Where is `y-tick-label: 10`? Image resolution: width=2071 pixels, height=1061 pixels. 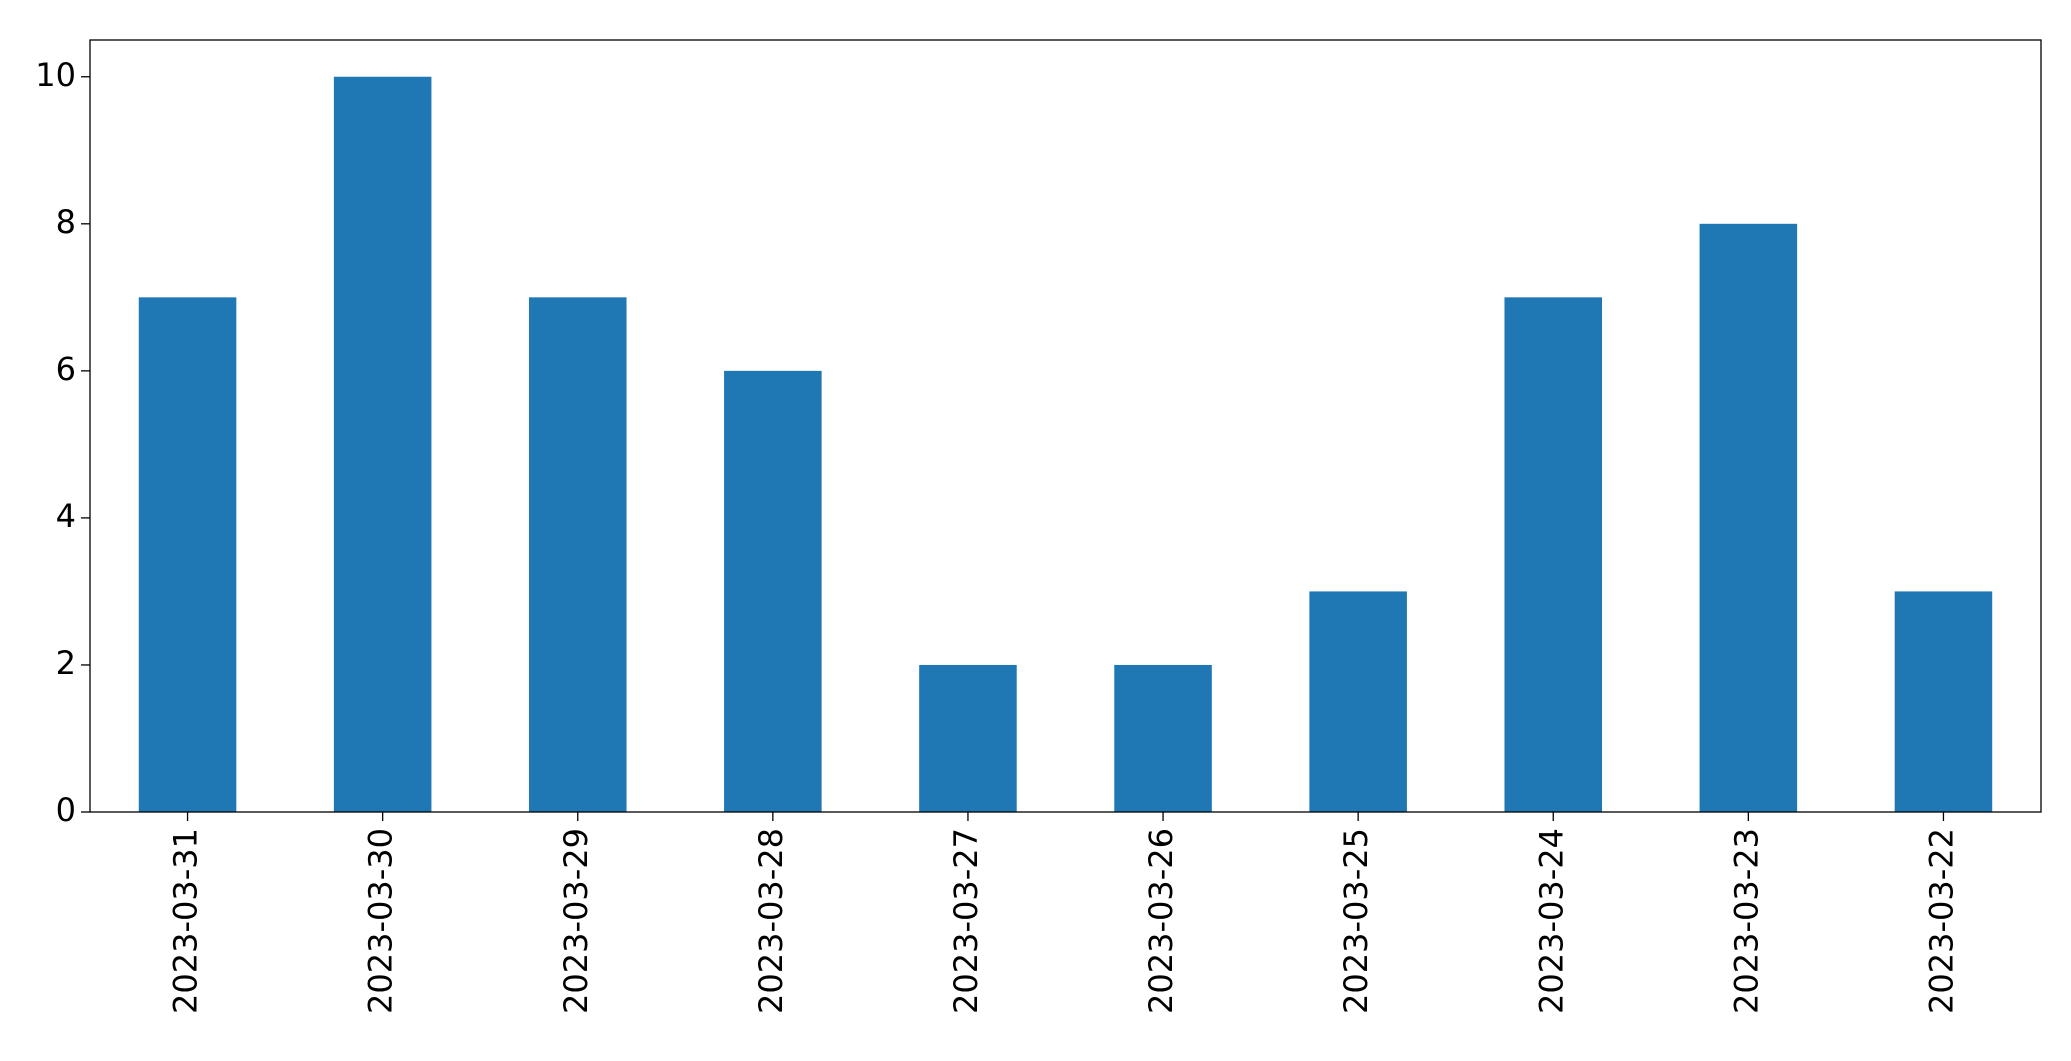 y-tick-label: 10 is located at coordinates (55, 75).